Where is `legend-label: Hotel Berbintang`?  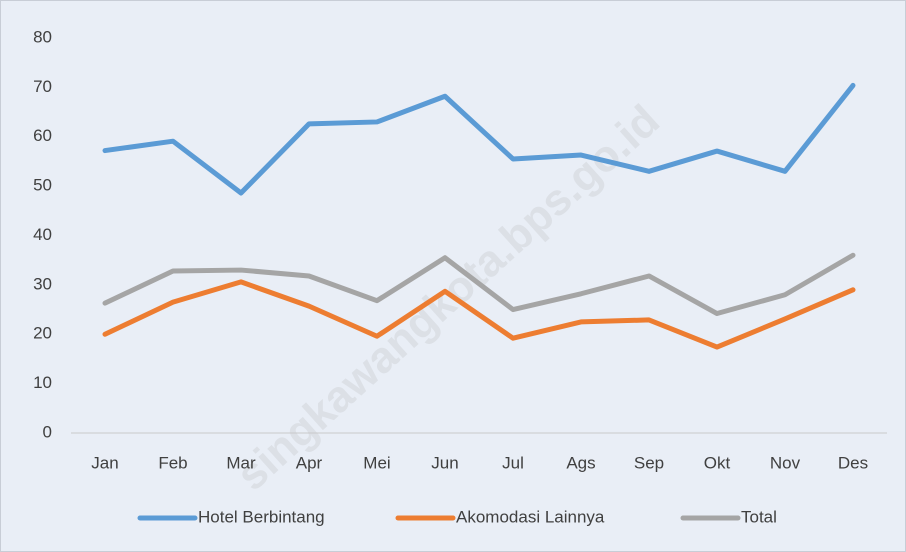 legend-label: Hotel Berbintang is located at coordinates (261, 516).